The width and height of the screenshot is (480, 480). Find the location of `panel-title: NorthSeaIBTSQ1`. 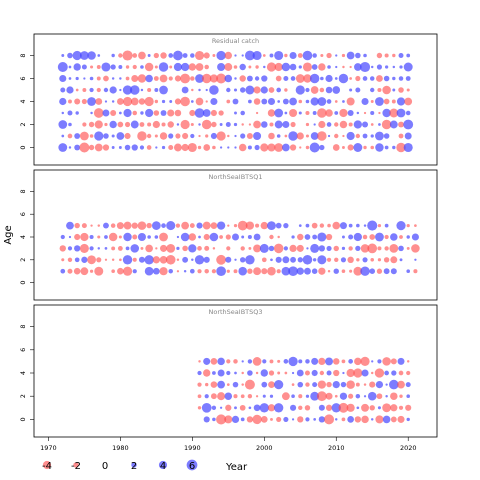

panel-title: NorthSeaIBTSQ1 is located at coordinates (235, 177).